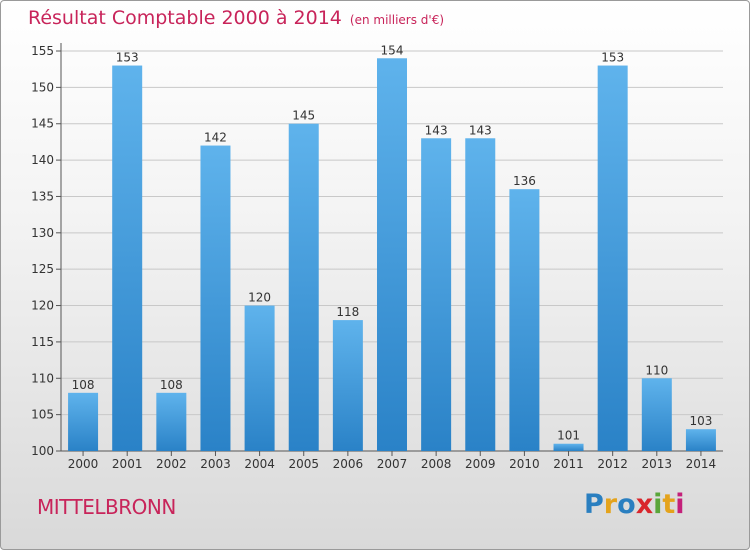 Image resolution: width=750 pixels, height=550 pixels. I want to click on x-tick-label: 2006, so click(348, 464).